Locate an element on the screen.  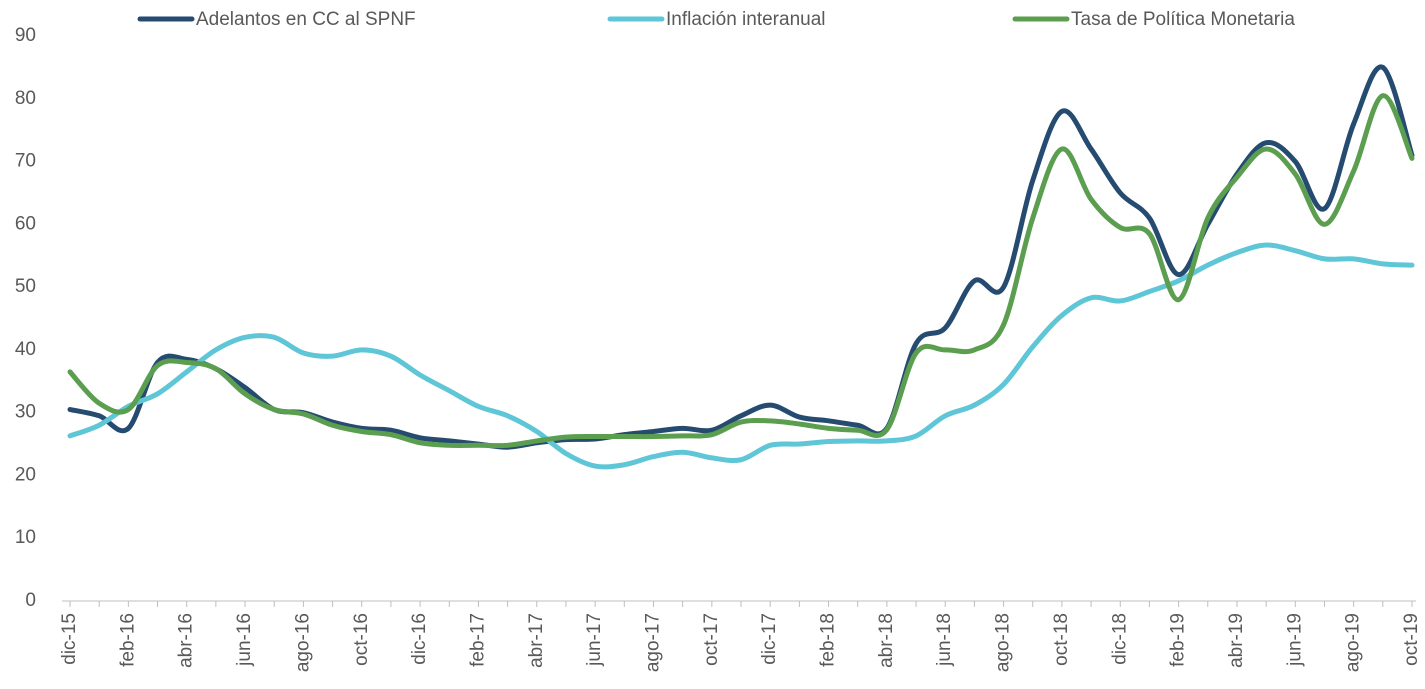
x-tick-label: jun-17 is located at coordinates (594, 640).